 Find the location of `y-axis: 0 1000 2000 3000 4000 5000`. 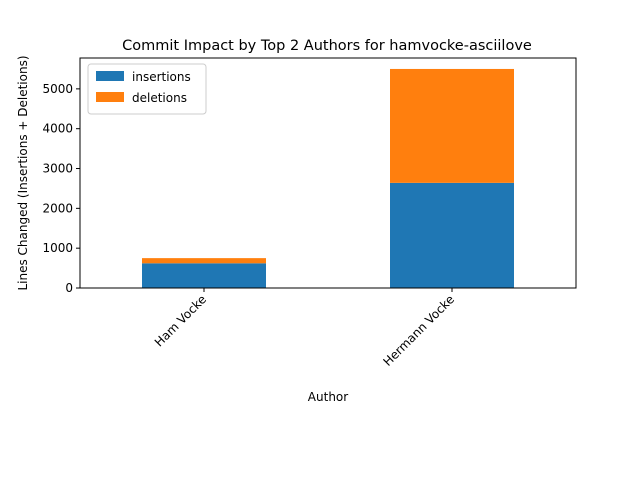

y-axis: 0 1000 2000 3000 4000 5000 is located at coordinates (61, 188).